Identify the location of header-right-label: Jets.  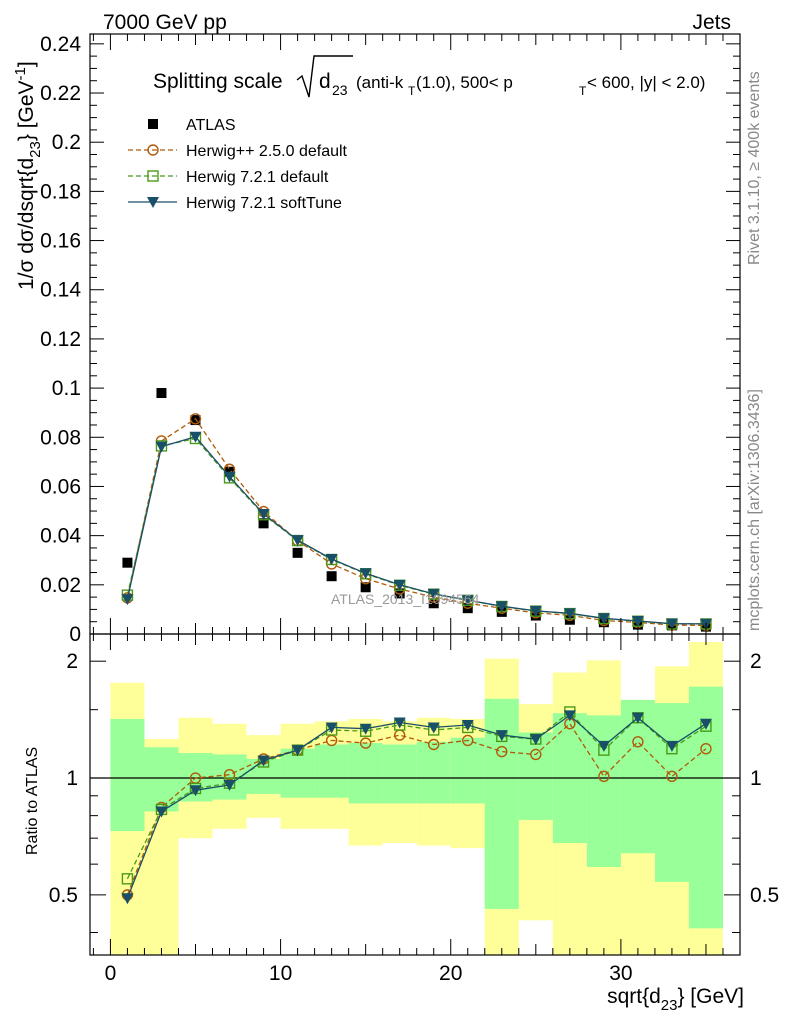
(711, 22).